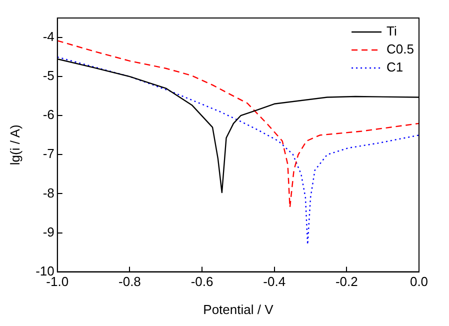 The image size is (449, 326). I want to click on x-tick-label: 0.0, so click(419, 282).